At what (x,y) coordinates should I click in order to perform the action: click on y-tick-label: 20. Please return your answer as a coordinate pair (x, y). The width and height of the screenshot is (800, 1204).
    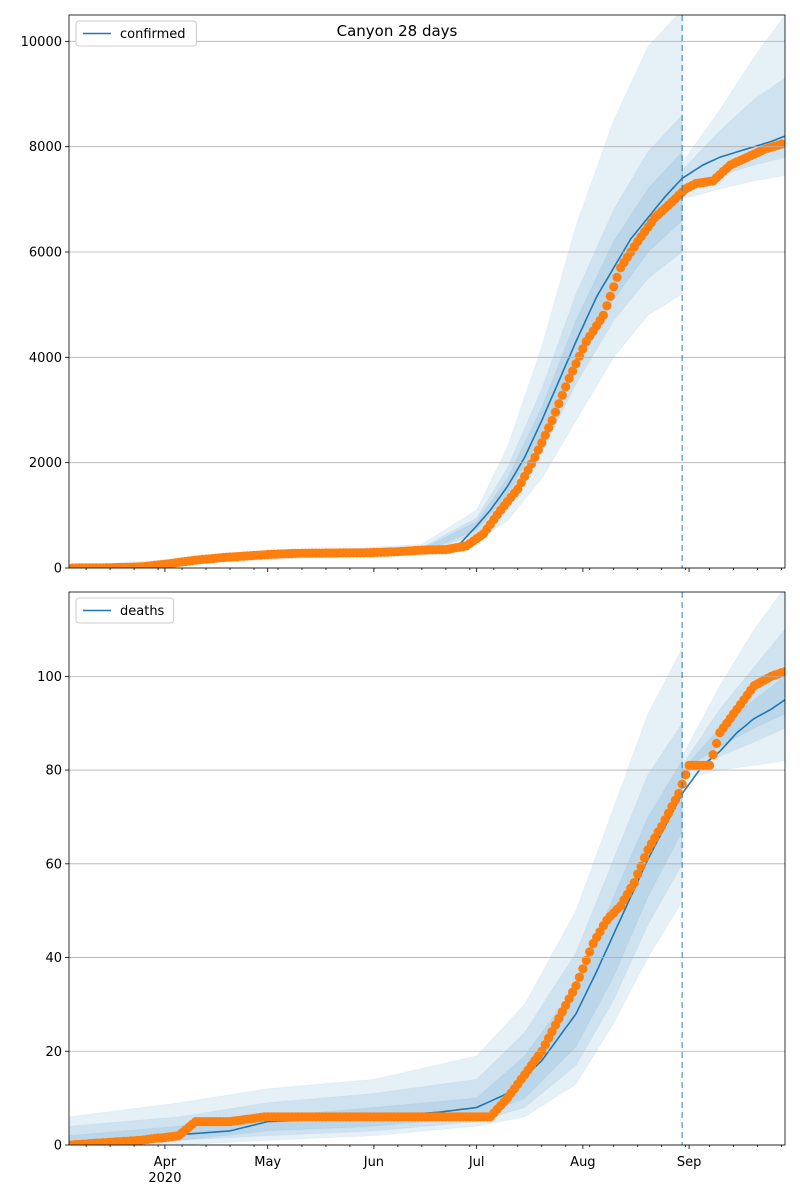
    Looking at the image, I should click on (53, 1052).